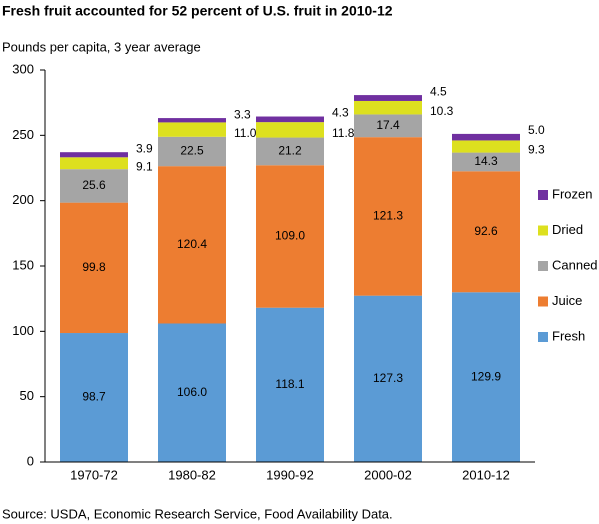 Image resolution: width=599 pixels, height=524 pixels. I want to click on value-label: 118.1, so click(289, 384).